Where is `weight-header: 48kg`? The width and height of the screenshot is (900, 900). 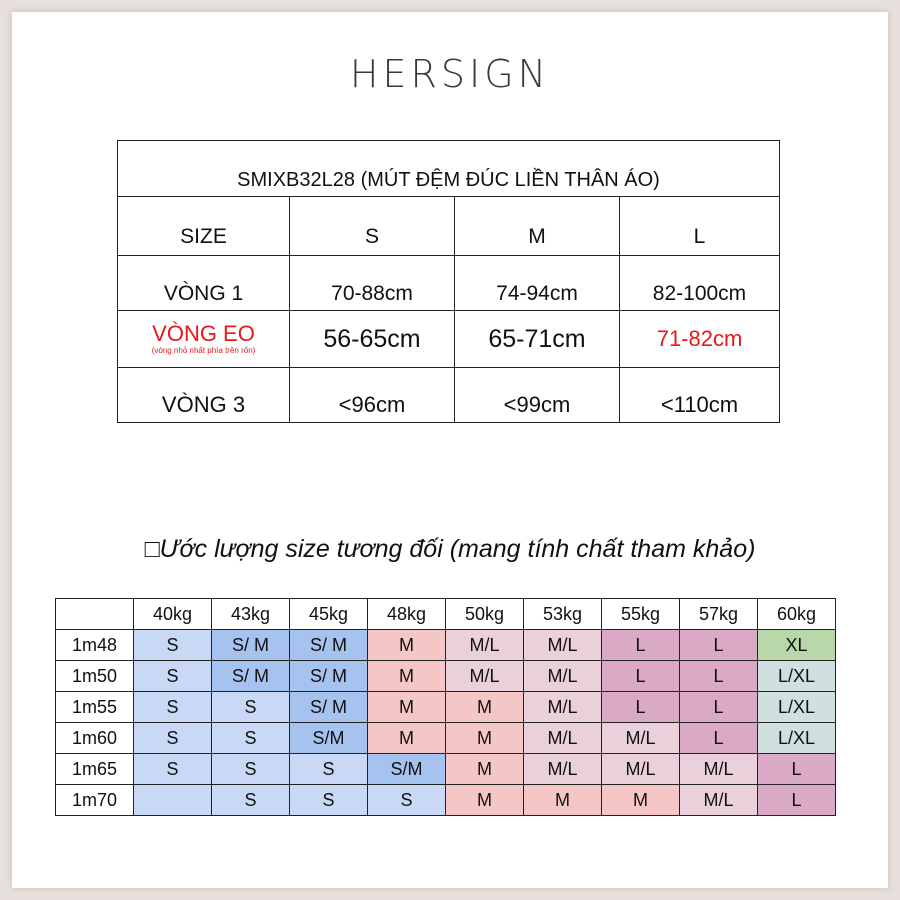
weight-header: 48kg is located at coordinates (406, 614).